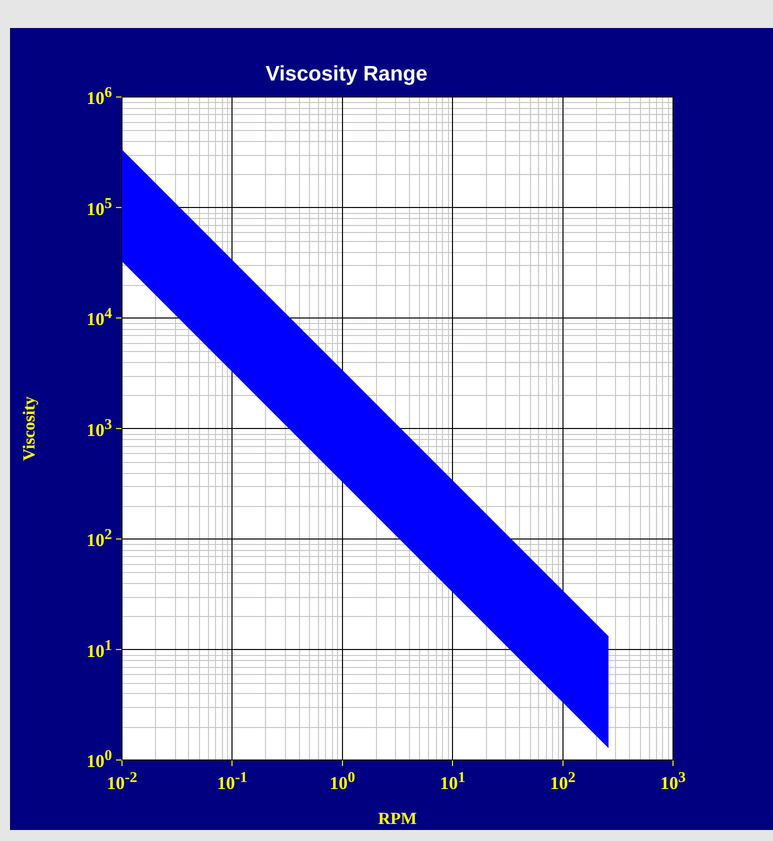 The image size is (773, 841). I want to click on x-axis-title: RPM, so click(397, 818).